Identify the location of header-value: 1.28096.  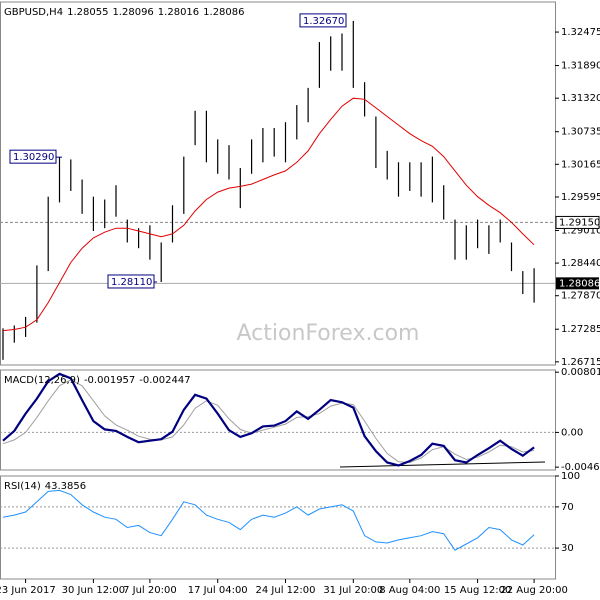
(132, 12).